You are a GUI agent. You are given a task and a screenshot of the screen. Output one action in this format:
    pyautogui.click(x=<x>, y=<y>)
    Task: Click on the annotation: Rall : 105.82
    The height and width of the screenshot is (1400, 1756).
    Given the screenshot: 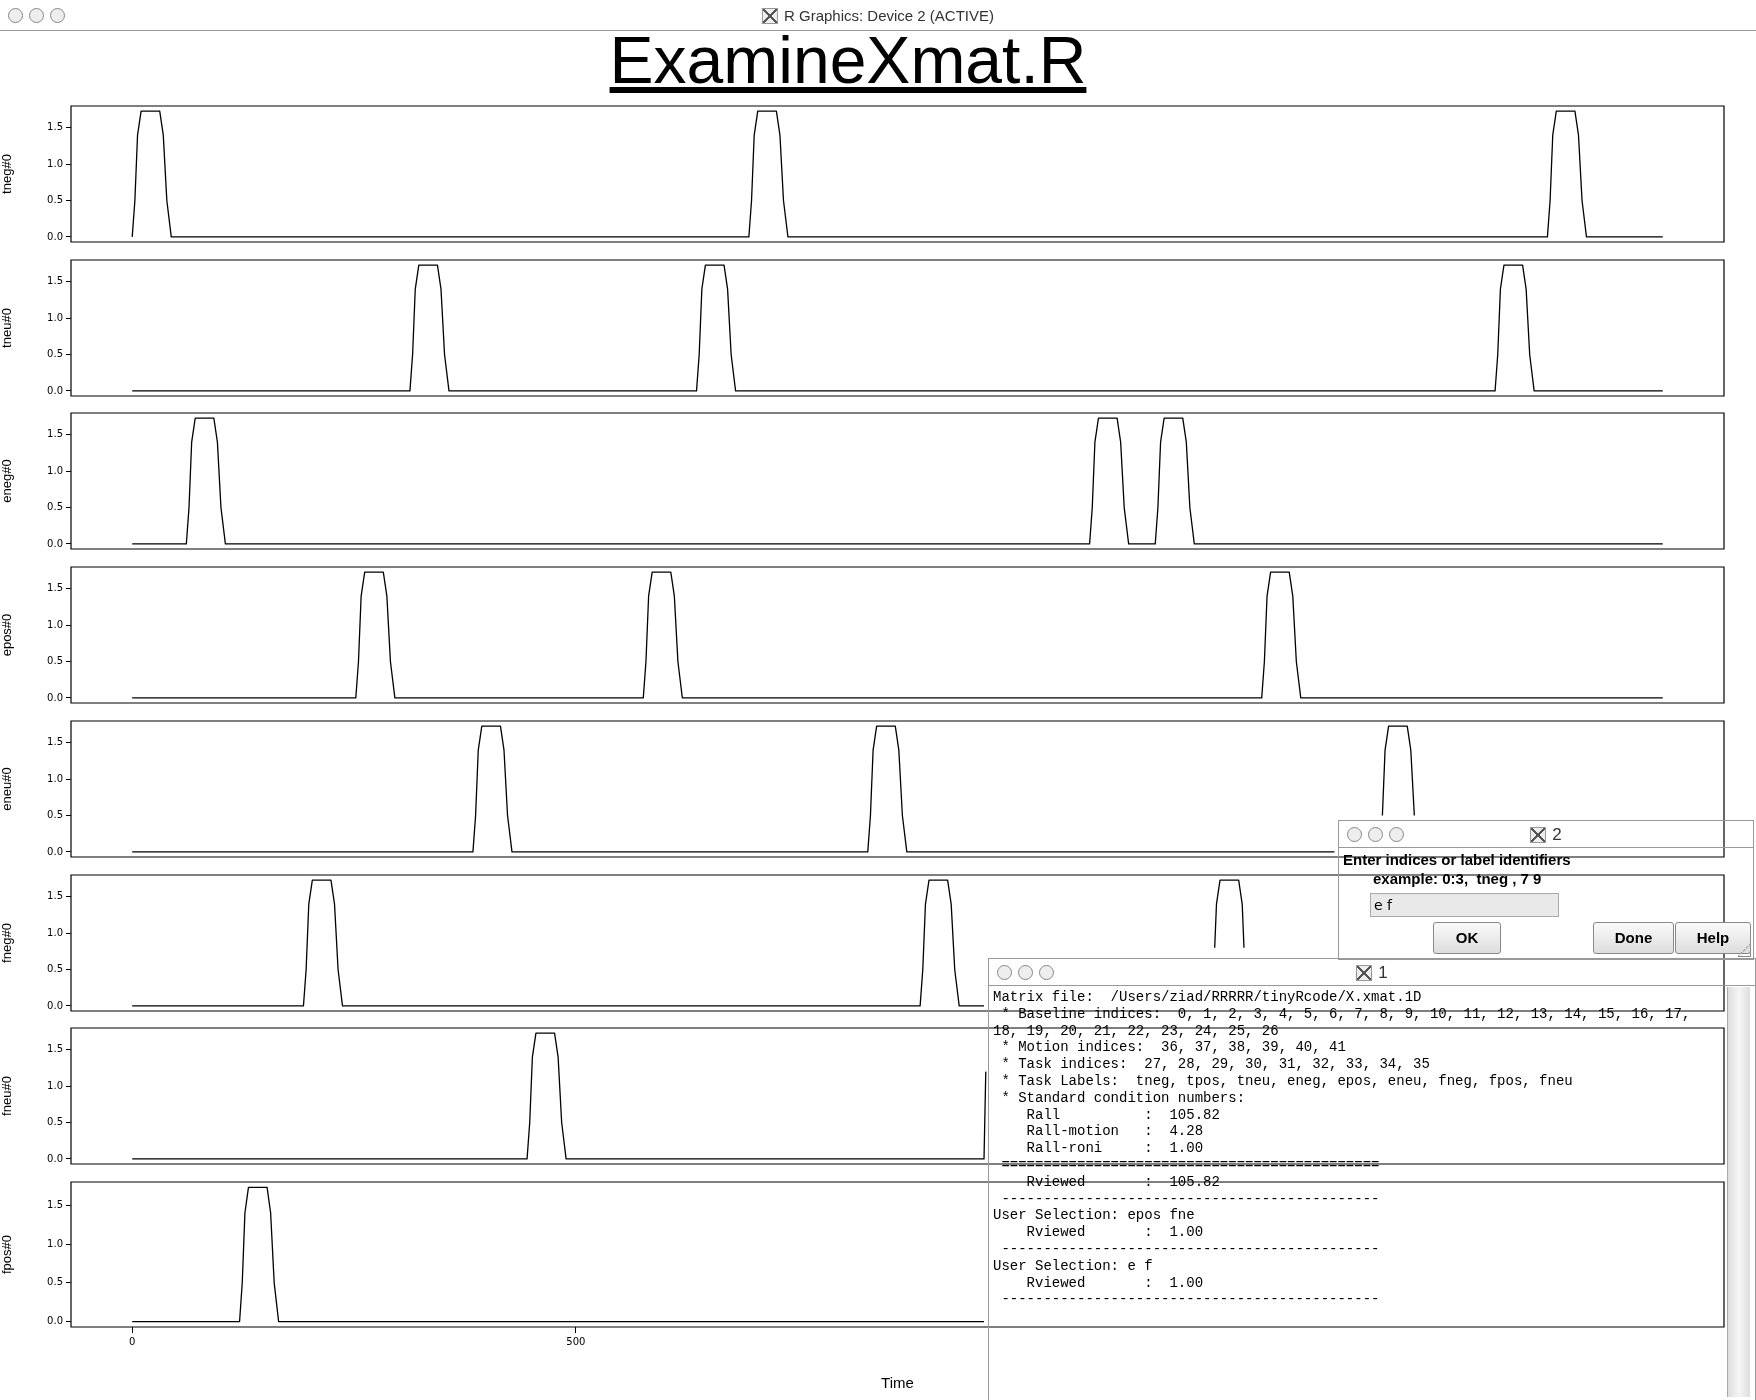 What is the action you would take?
    pyautogui.click(x=1123, y=1115)
    